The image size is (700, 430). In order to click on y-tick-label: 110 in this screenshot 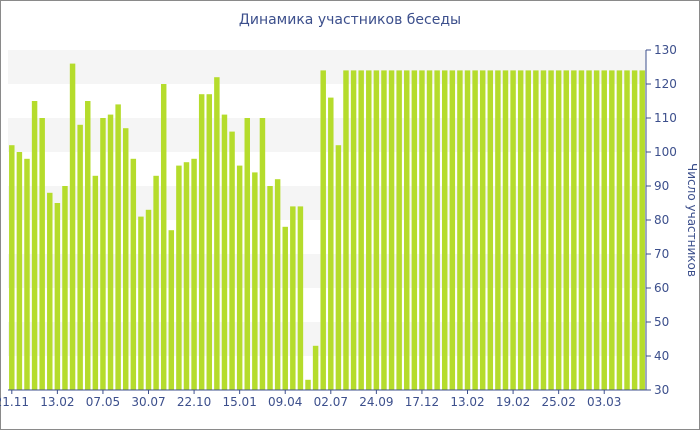, I will do `click(665, 118)`.